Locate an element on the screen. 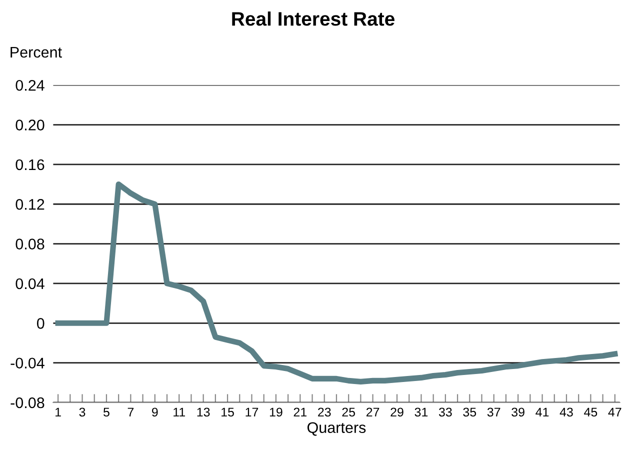 The image size is (626, 460). y-tick-label: 0.08 is located at coordinates (30, 244).